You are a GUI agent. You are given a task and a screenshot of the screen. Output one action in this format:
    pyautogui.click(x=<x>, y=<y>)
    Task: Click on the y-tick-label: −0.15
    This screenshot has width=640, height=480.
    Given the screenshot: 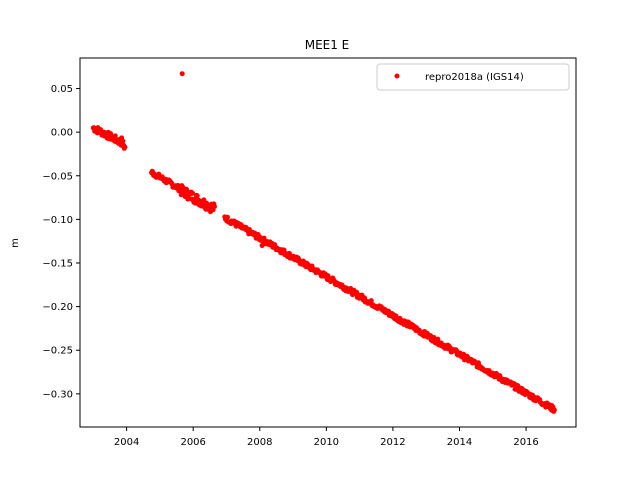 What is the action you would take?
    pyautogui.click(x=57, y=264)
    